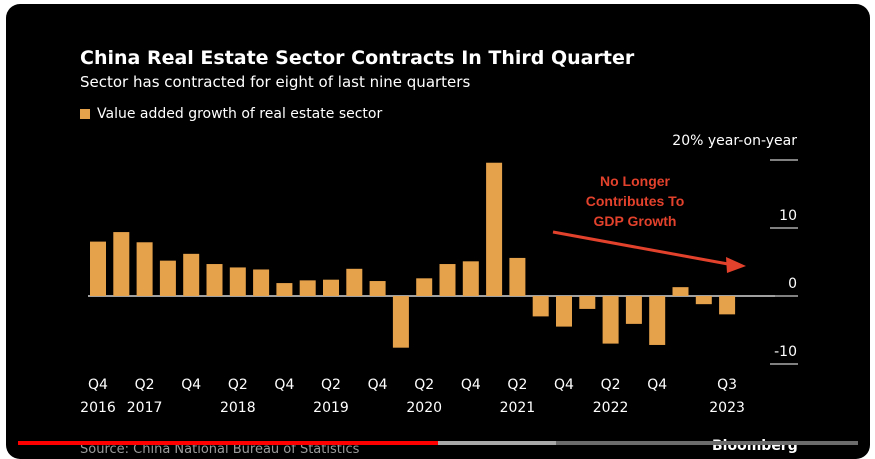 The width and height of the screenshot is (875, 459). I want to click on bar-2019Q3, so click(354, 282).